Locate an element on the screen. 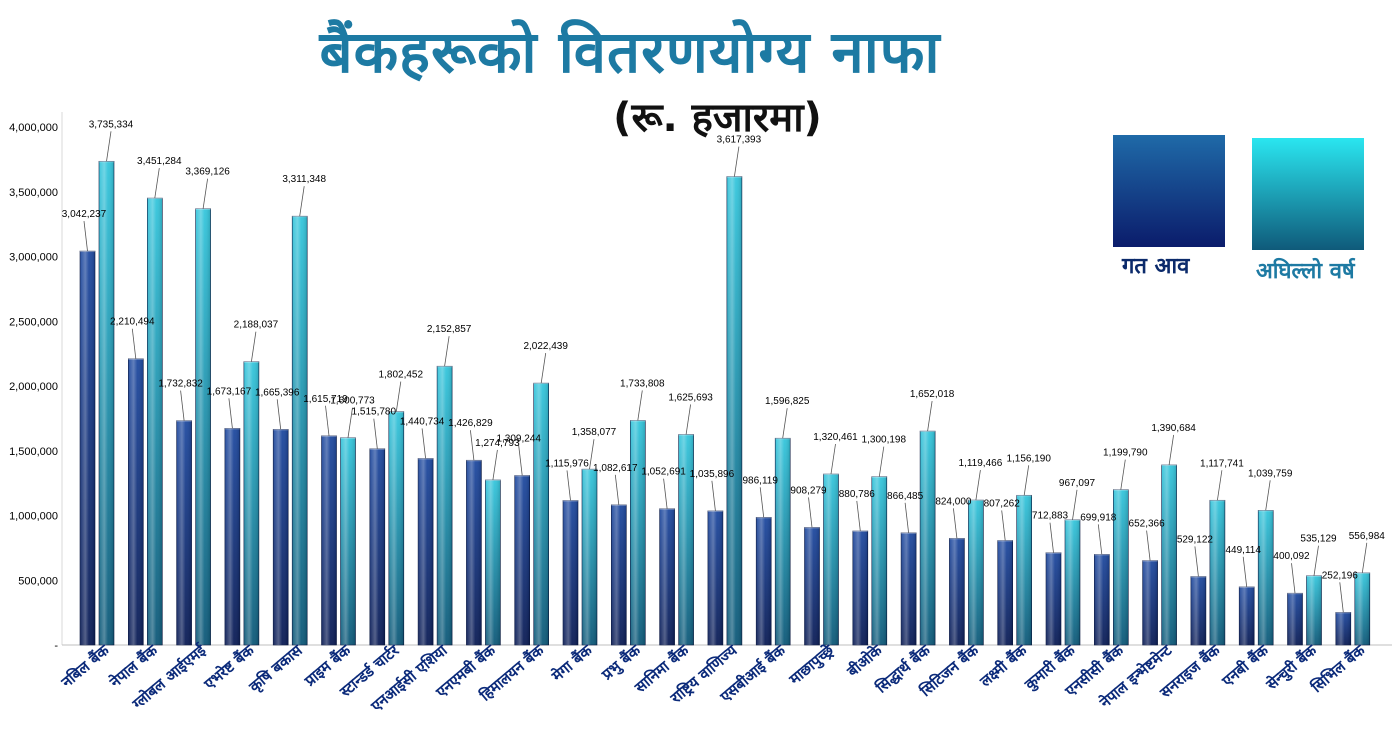  value-label-current: 1,115,976 is located at coordinates (567, 463).